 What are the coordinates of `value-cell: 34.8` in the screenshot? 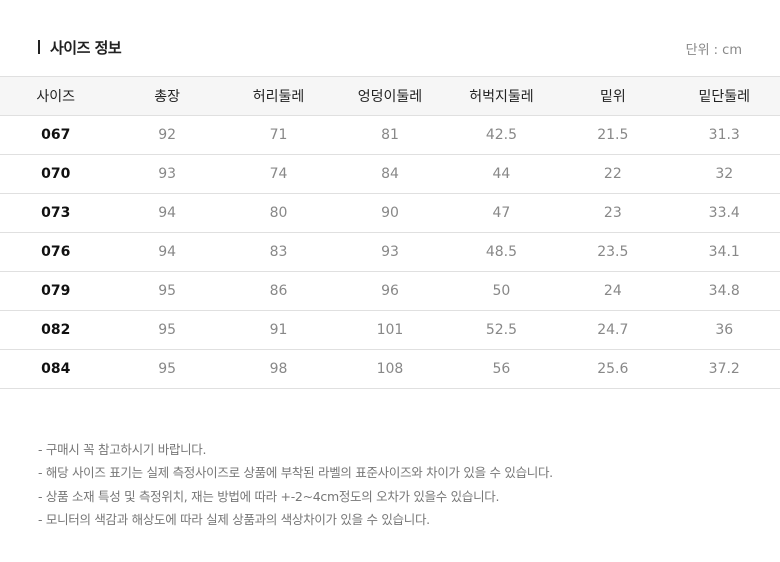 It's located at (724, 291).